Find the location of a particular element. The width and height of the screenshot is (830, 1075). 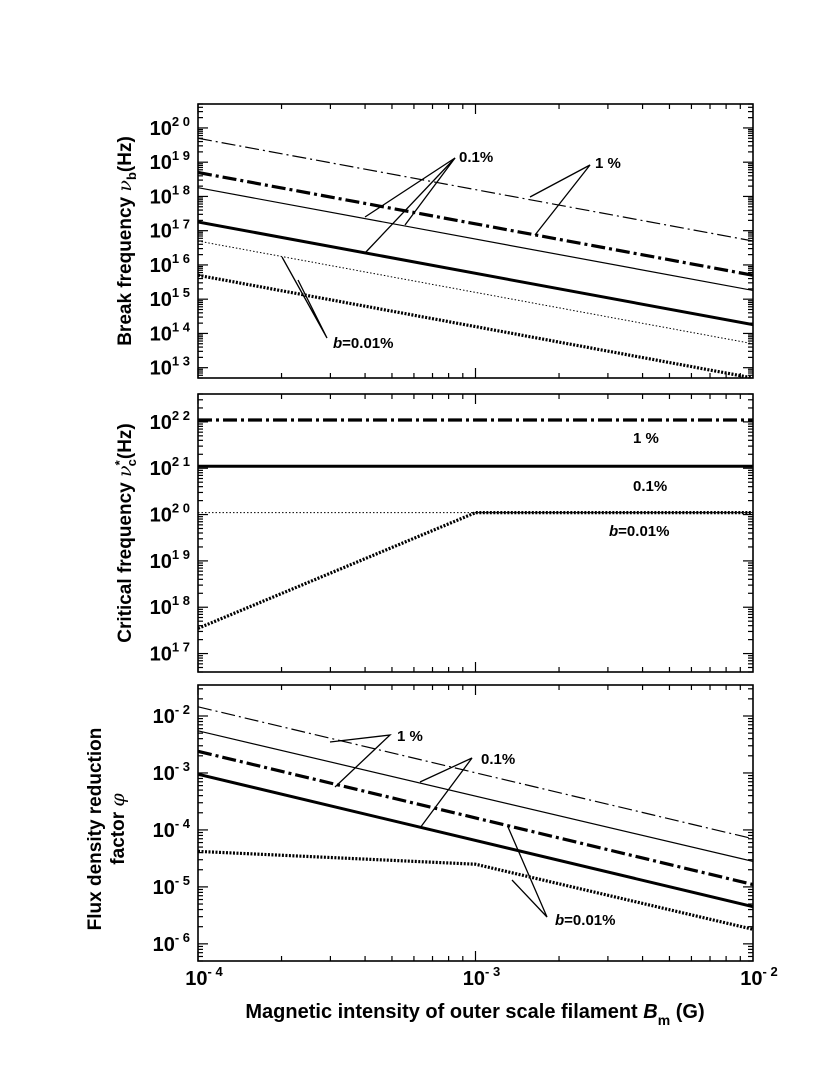

x-tick-labels: 10- 4 10- 3 10- 2 is located at coordinates (481, 977).